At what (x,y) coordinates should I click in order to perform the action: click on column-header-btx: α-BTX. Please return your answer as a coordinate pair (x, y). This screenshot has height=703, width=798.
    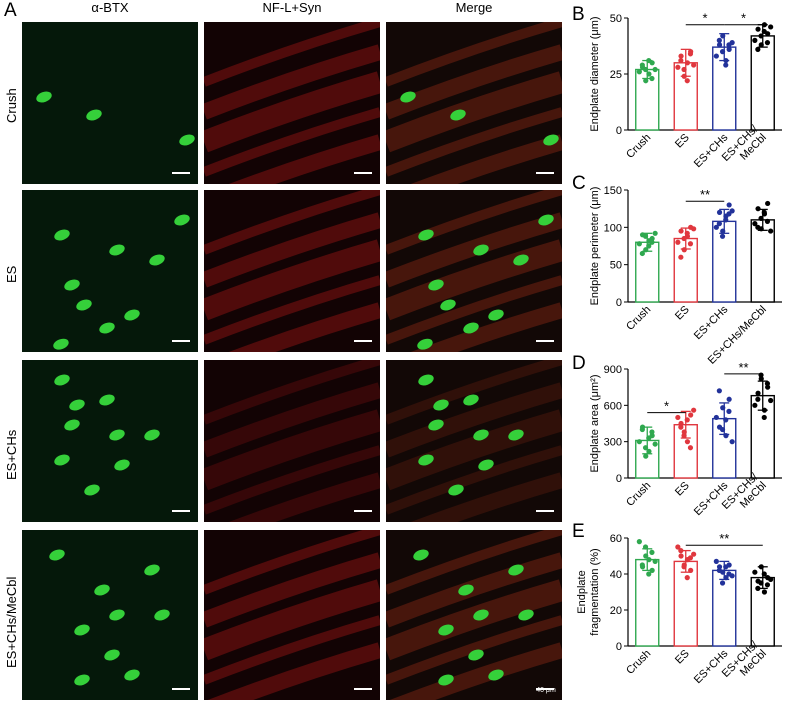
    Looking at the image, I should click on (110, 7).